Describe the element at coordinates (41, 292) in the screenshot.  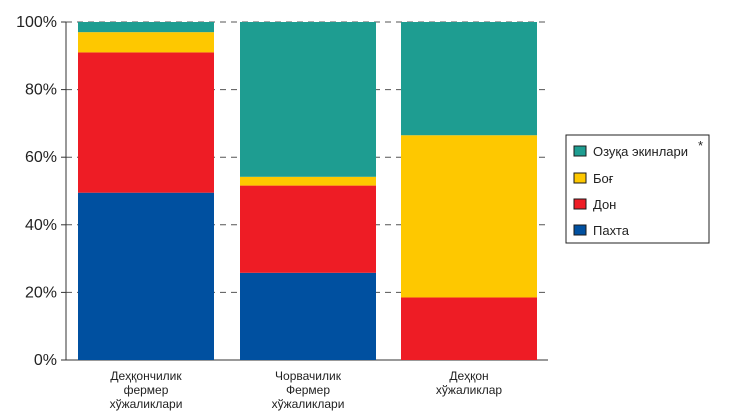
I see `y-tick-label: 20%` at that location.